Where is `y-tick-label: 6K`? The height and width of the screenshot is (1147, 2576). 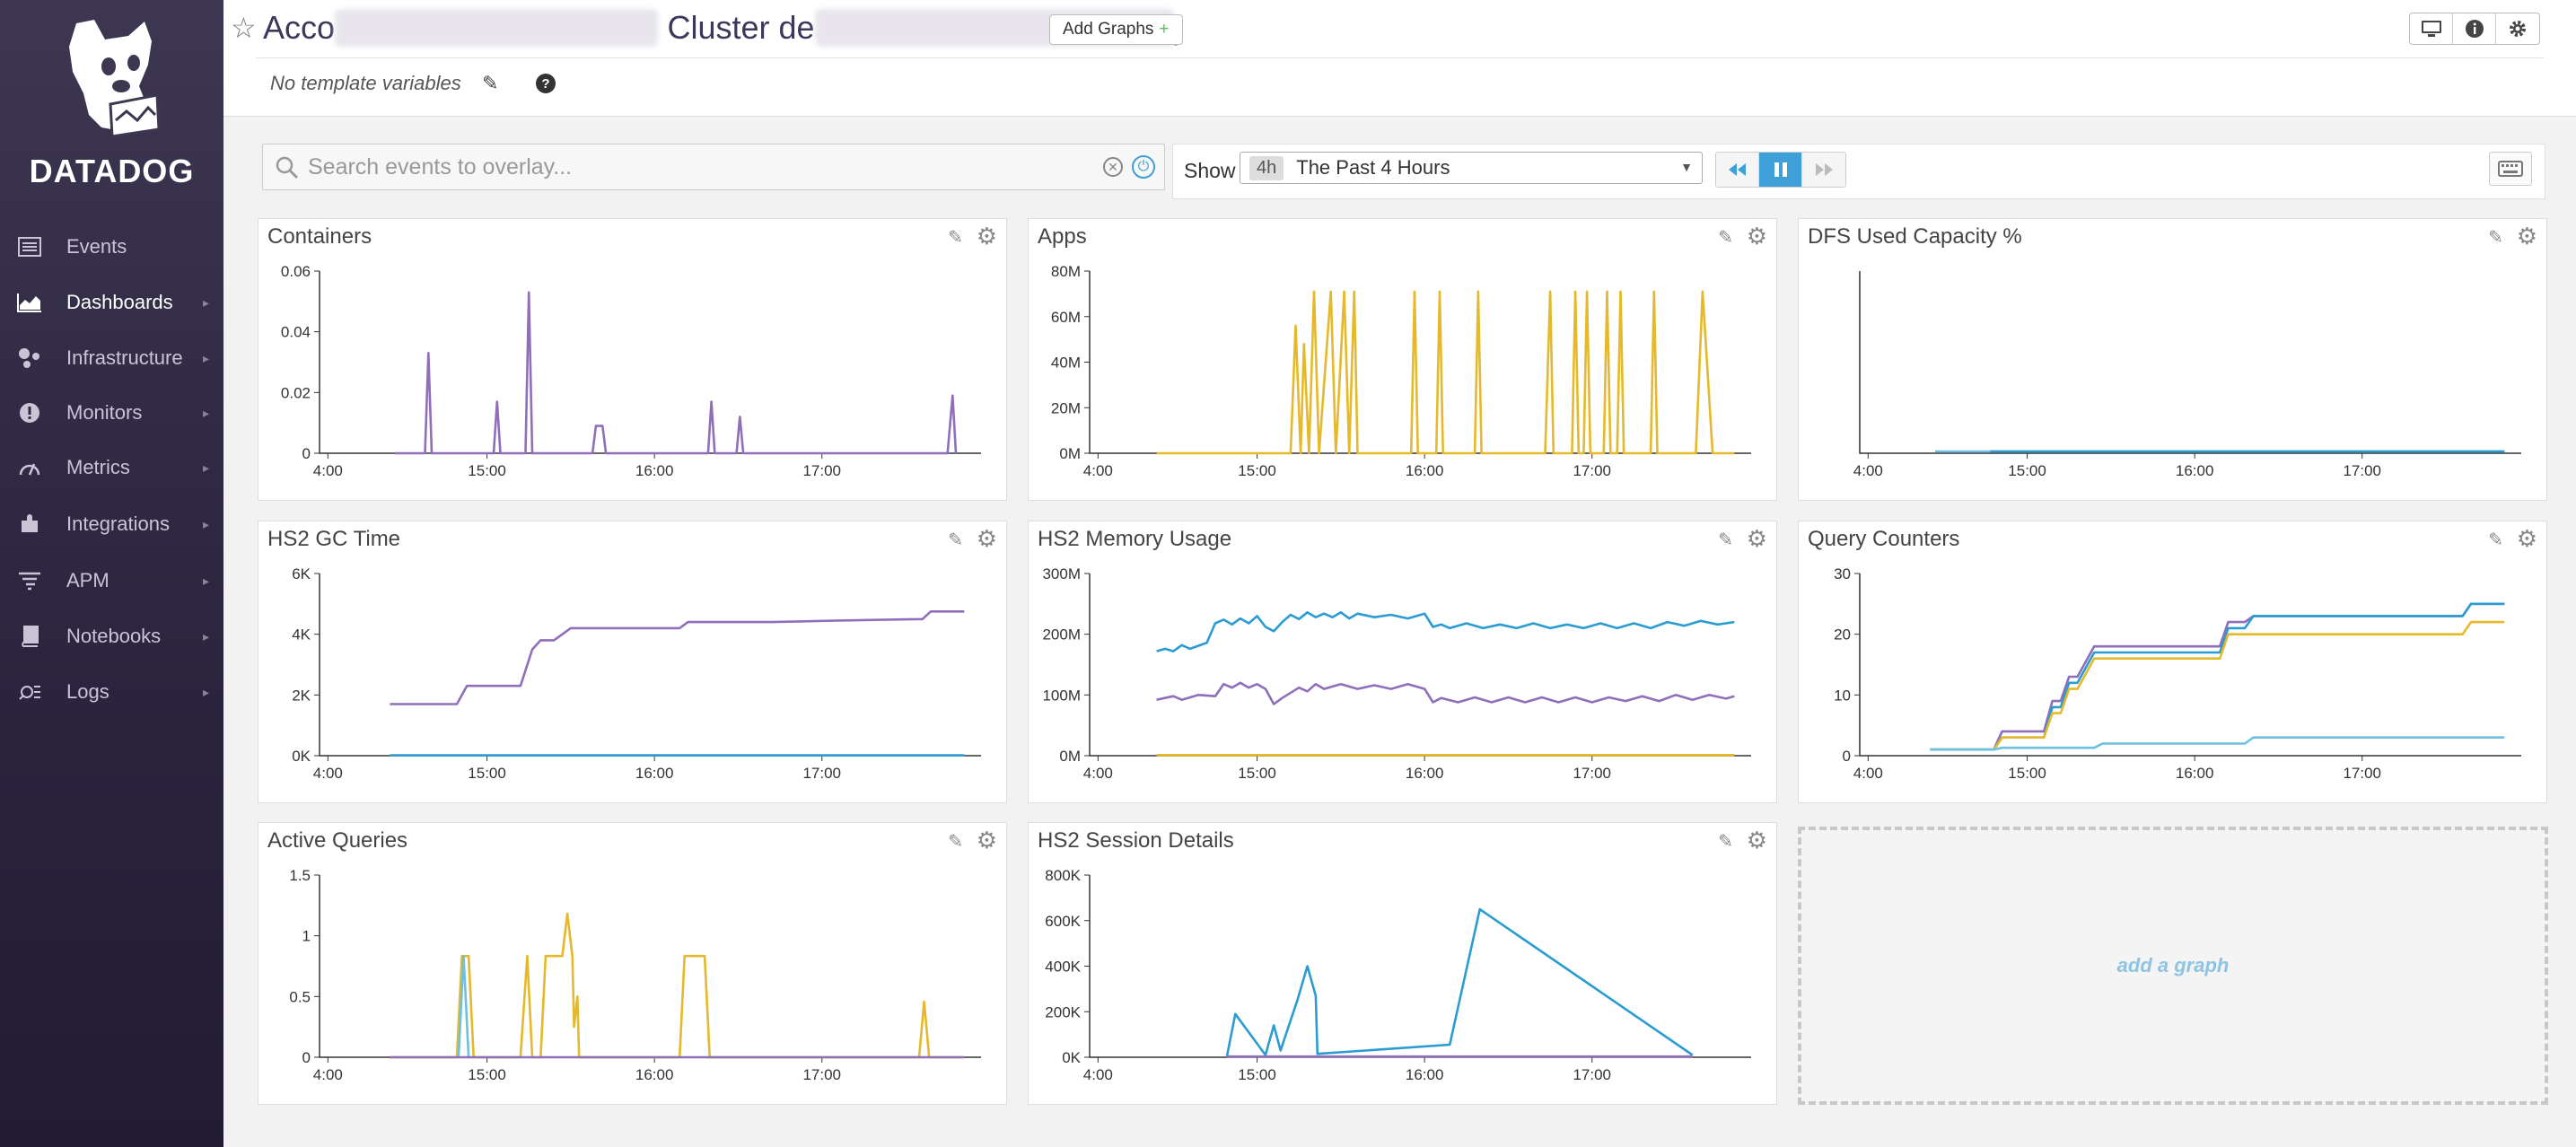
y-tick-label: 6K is located at coordinates (301, 573).